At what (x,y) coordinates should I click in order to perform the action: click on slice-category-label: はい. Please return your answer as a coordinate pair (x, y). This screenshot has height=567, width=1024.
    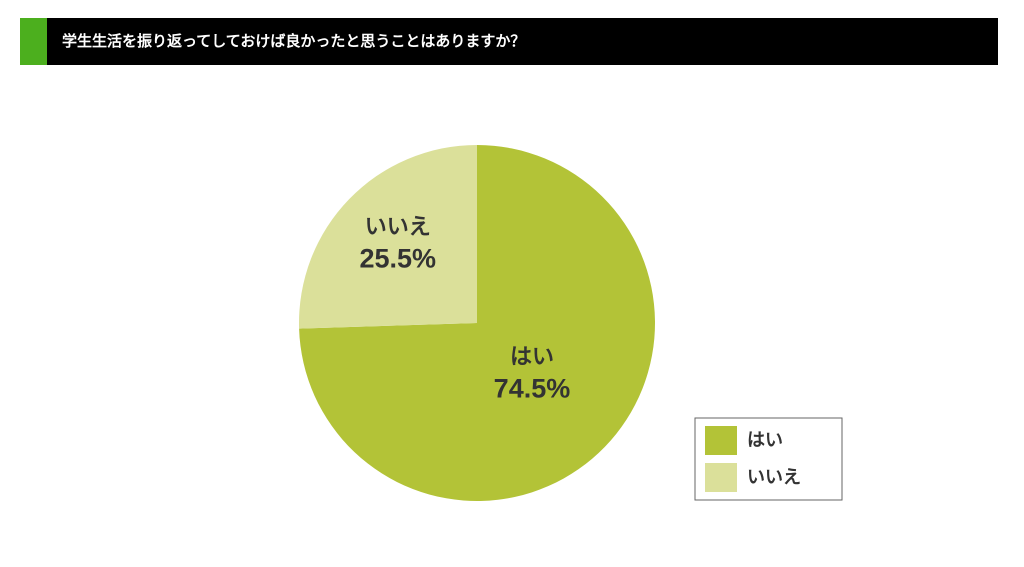
    Looking at the image, I should click on (532, 356).